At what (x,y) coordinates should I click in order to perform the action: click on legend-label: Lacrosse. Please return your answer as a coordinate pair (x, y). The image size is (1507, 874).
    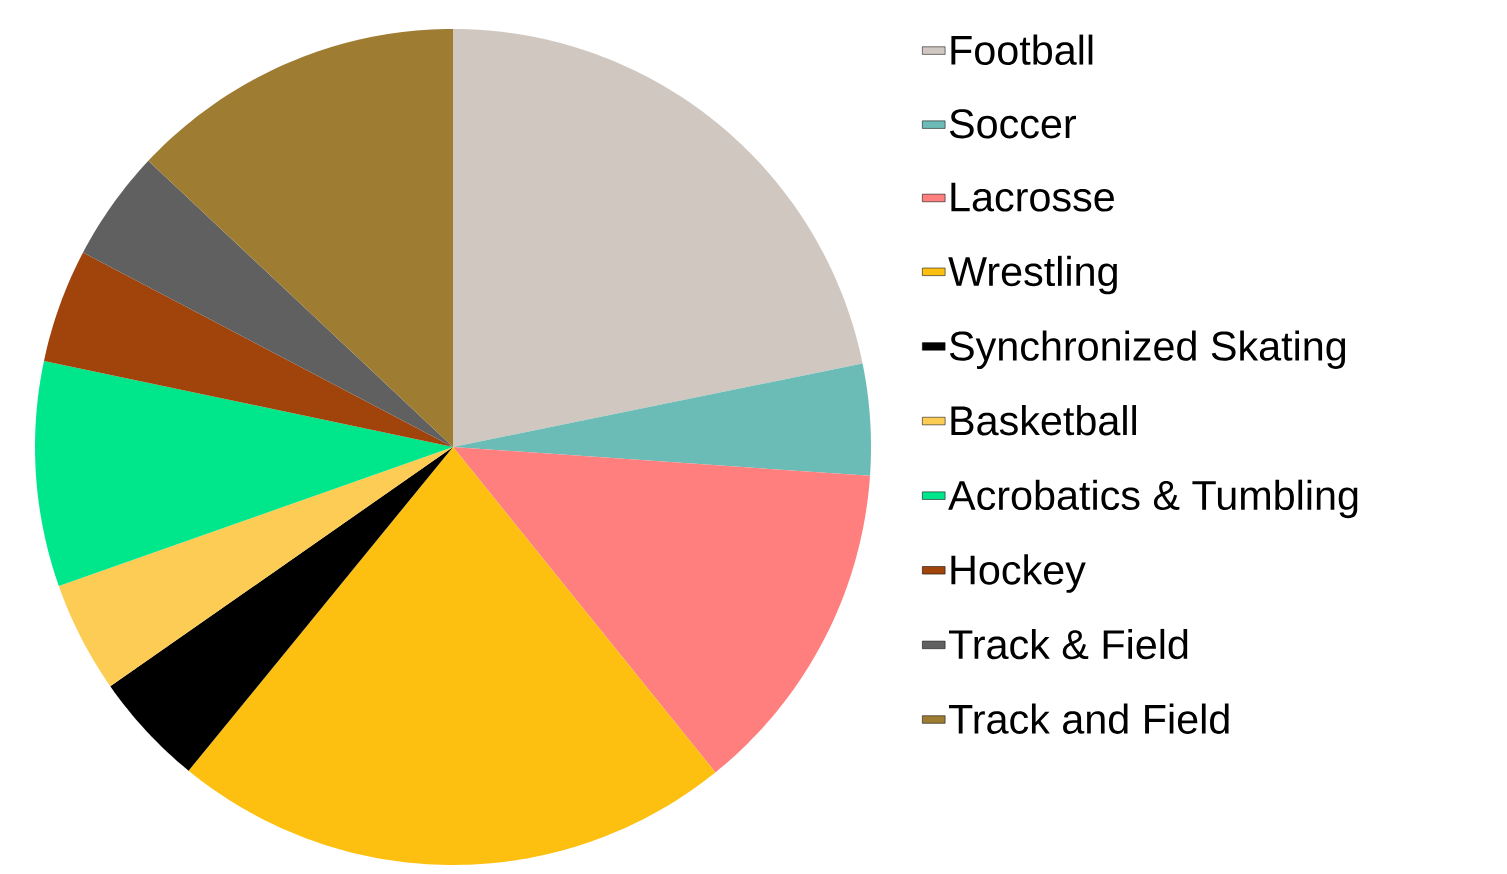
    Looking at the image, I should click on (1032, 197).